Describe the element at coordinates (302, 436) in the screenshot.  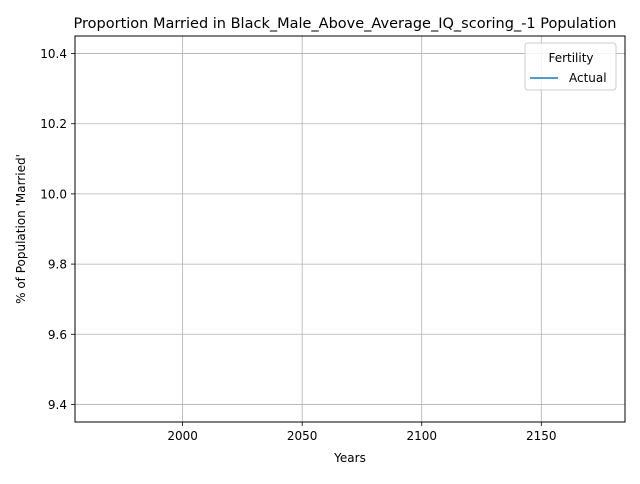
I see `x-tick-label: 2050` at that location.